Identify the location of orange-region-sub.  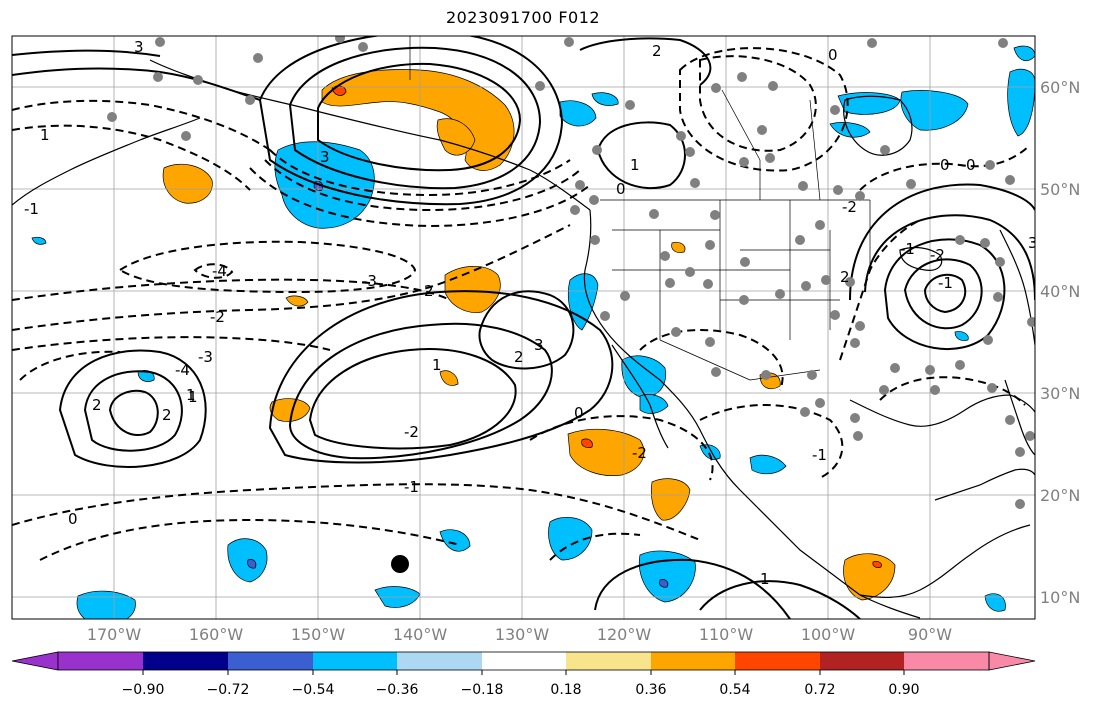
(290, 410).